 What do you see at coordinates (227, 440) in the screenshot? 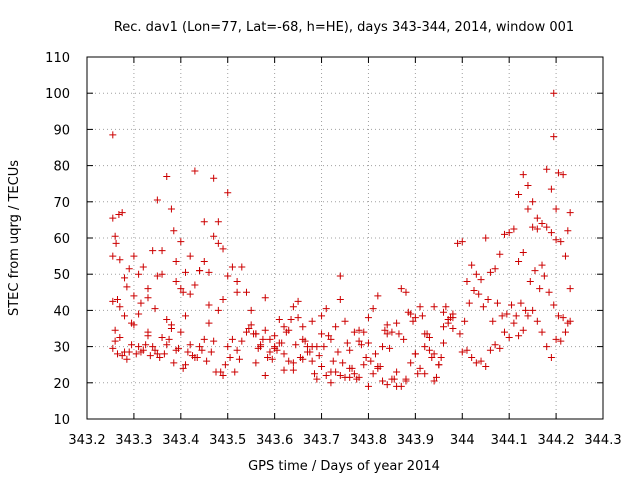
I see `x-tick-label: 343.5` at bounding box center [227, 440].